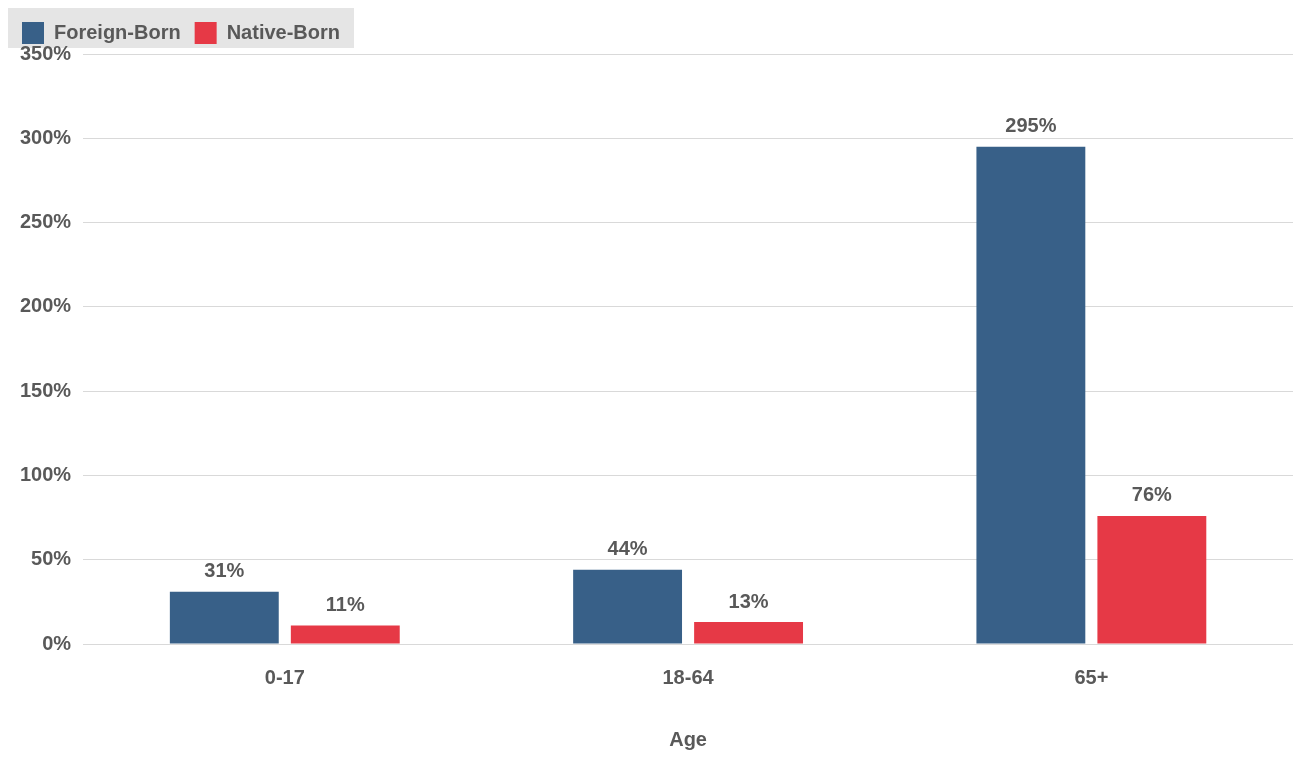 This screenshot has height=764, width=1301. Describe the element at coordinates (46, 221) in the screenshot. I see `y-tick-label: 250%` at that location.